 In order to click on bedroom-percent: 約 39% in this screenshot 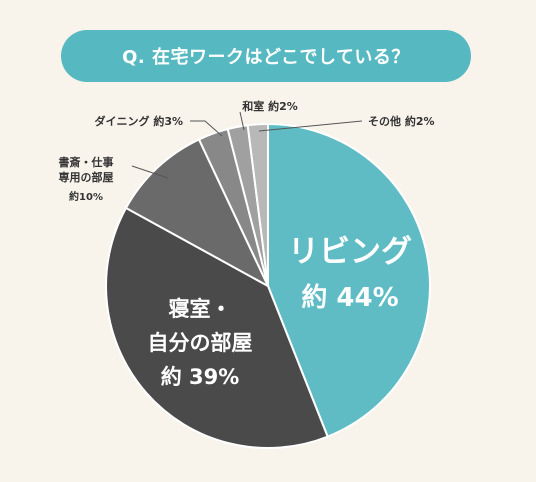, I will do `click(200, 377)`.